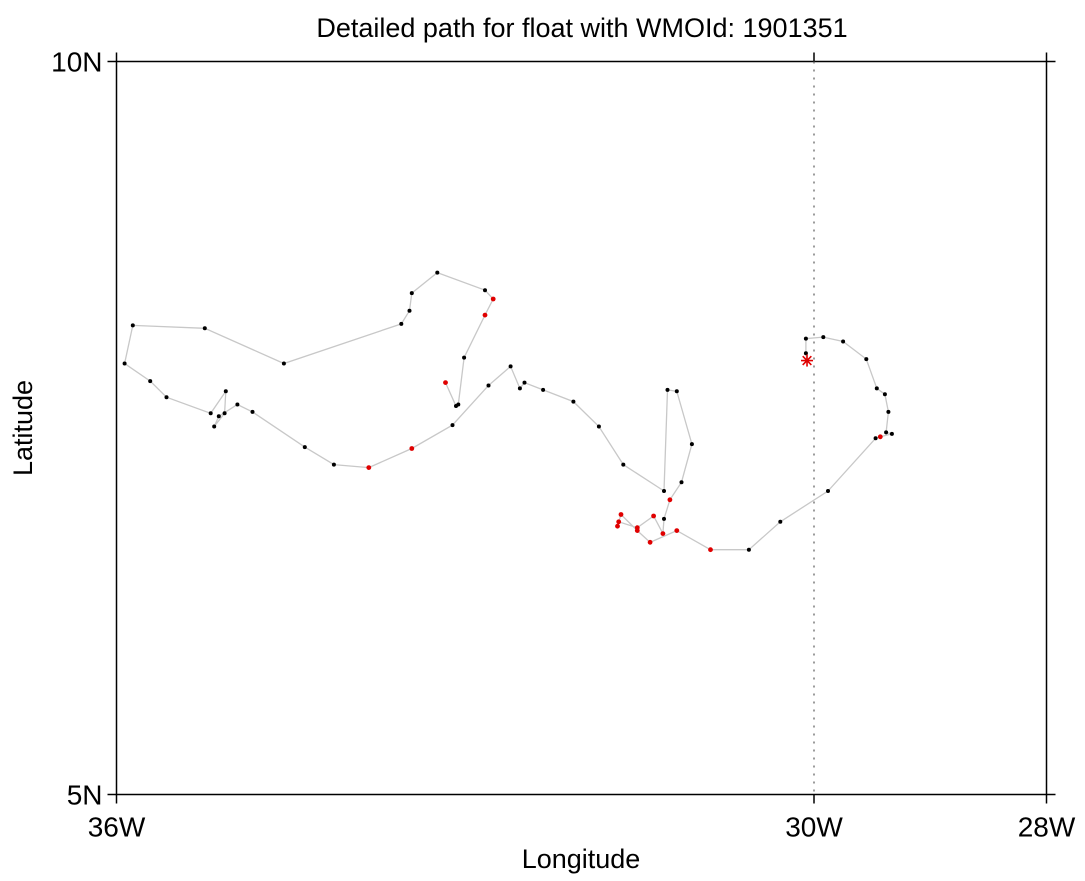 Image resolution: width=1085 pixels, height=881 pixels. Describe the element at coordinates (76, 62) in the screenshot. I see `y-tick-label: 10N` at that location.